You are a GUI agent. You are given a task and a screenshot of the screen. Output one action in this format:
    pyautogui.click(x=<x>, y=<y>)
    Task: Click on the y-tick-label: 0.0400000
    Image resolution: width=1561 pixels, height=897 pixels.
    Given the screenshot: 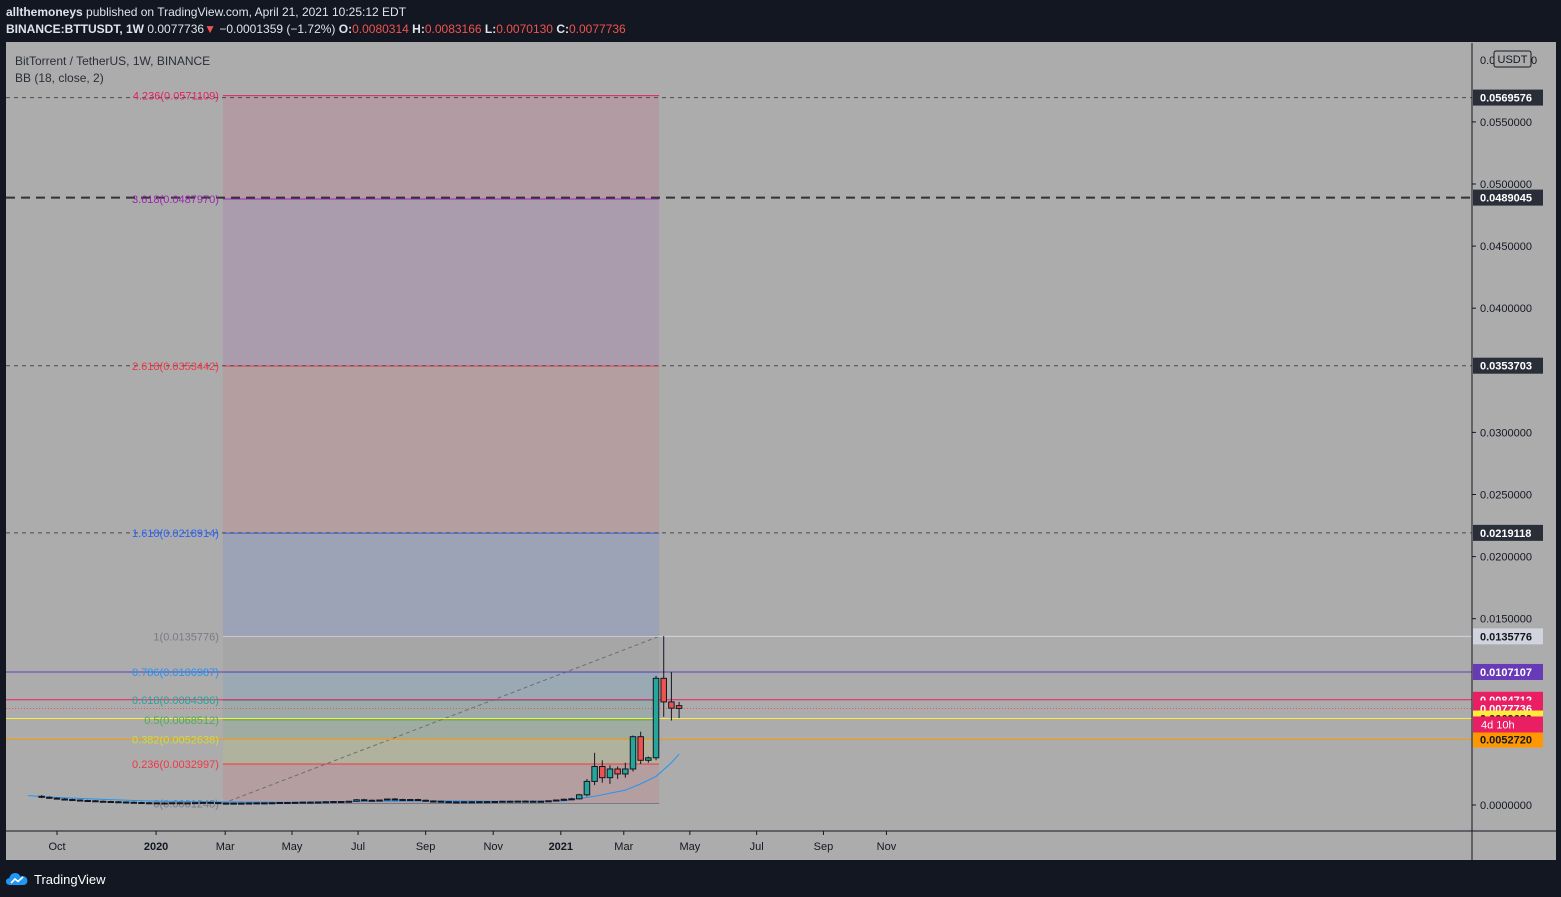 What is the action you would take?
    pyautogui.click(x=1506, y=309)
    